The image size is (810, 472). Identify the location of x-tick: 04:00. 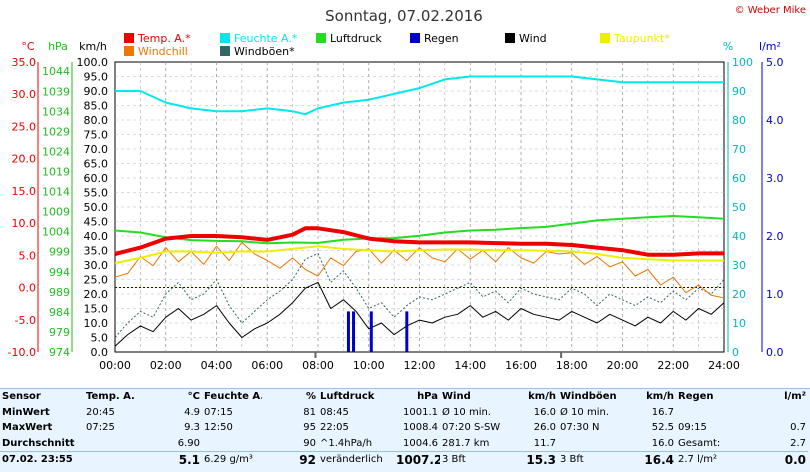
(217, 365).